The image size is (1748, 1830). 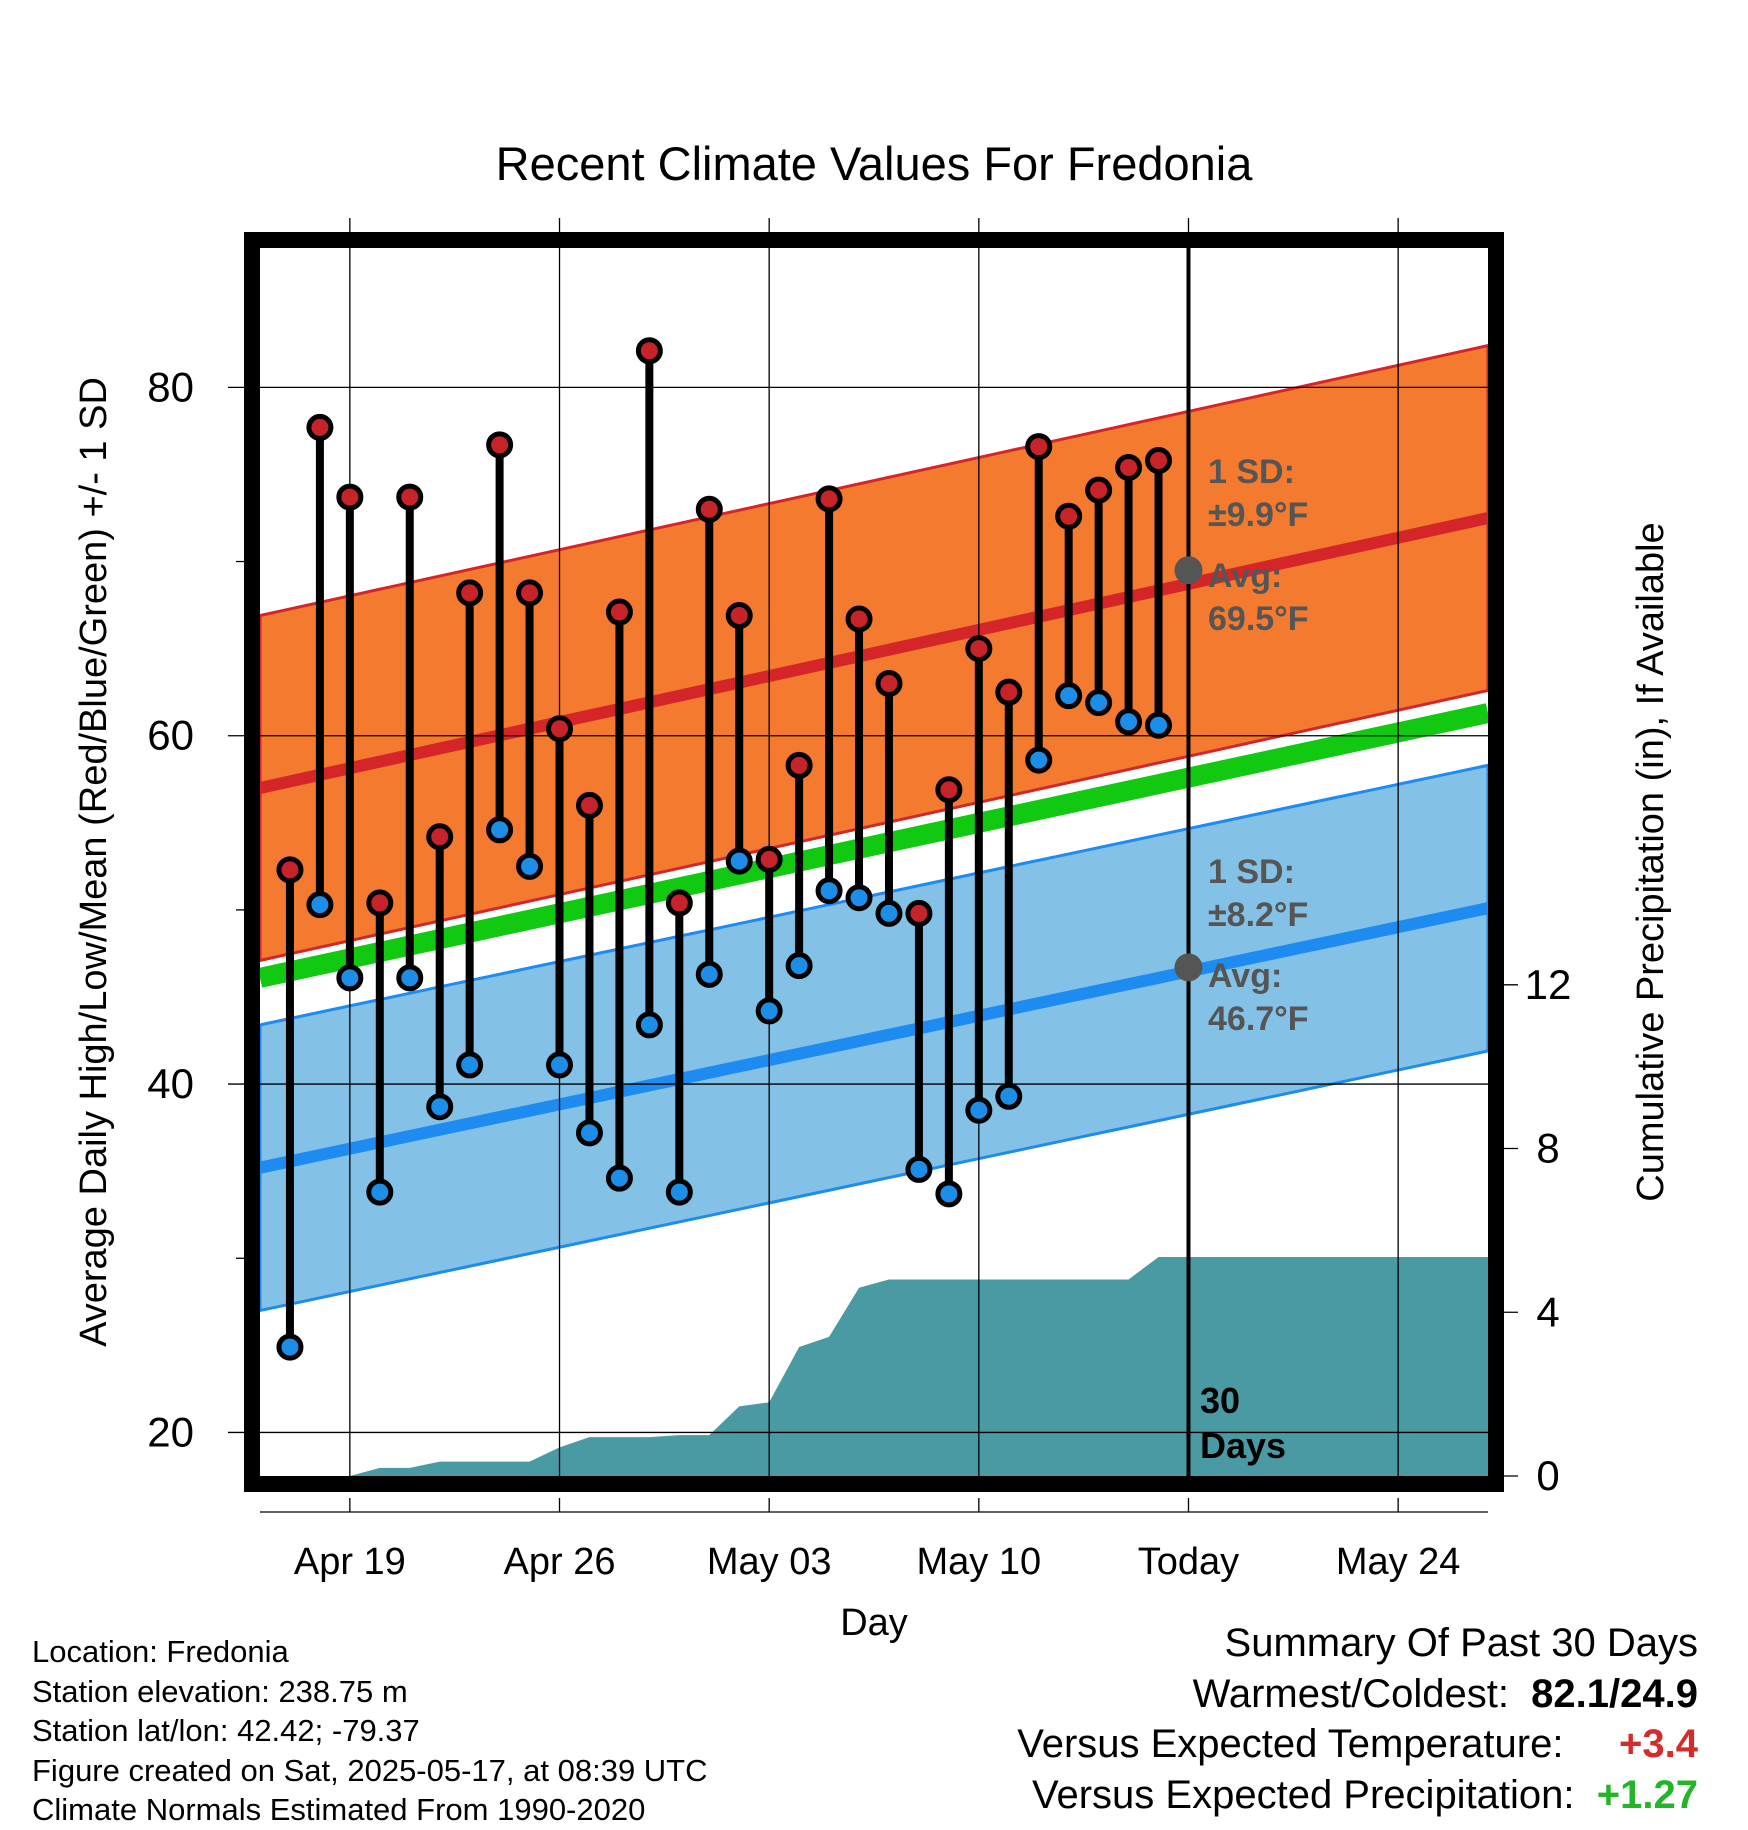 I want to click on summary-temp-row: Versus Expected Temperature: +3.4, so click(x=1357, y=1744).